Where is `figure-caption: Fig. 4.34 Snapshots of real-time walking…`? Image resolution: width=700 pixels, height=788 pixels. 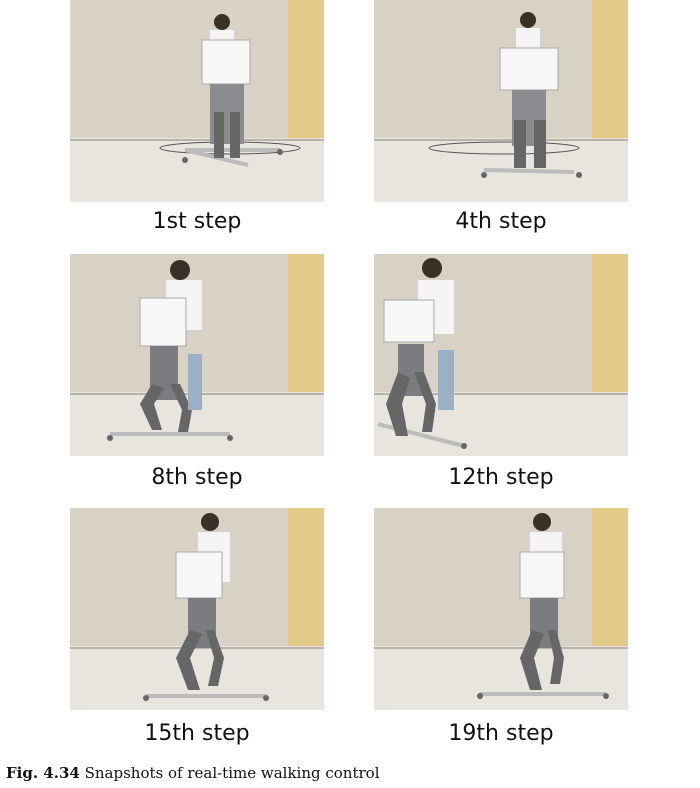 figure-caption: Fig. 4.34 Snapshots of real-time walking… is located at coordinates (351, 773).